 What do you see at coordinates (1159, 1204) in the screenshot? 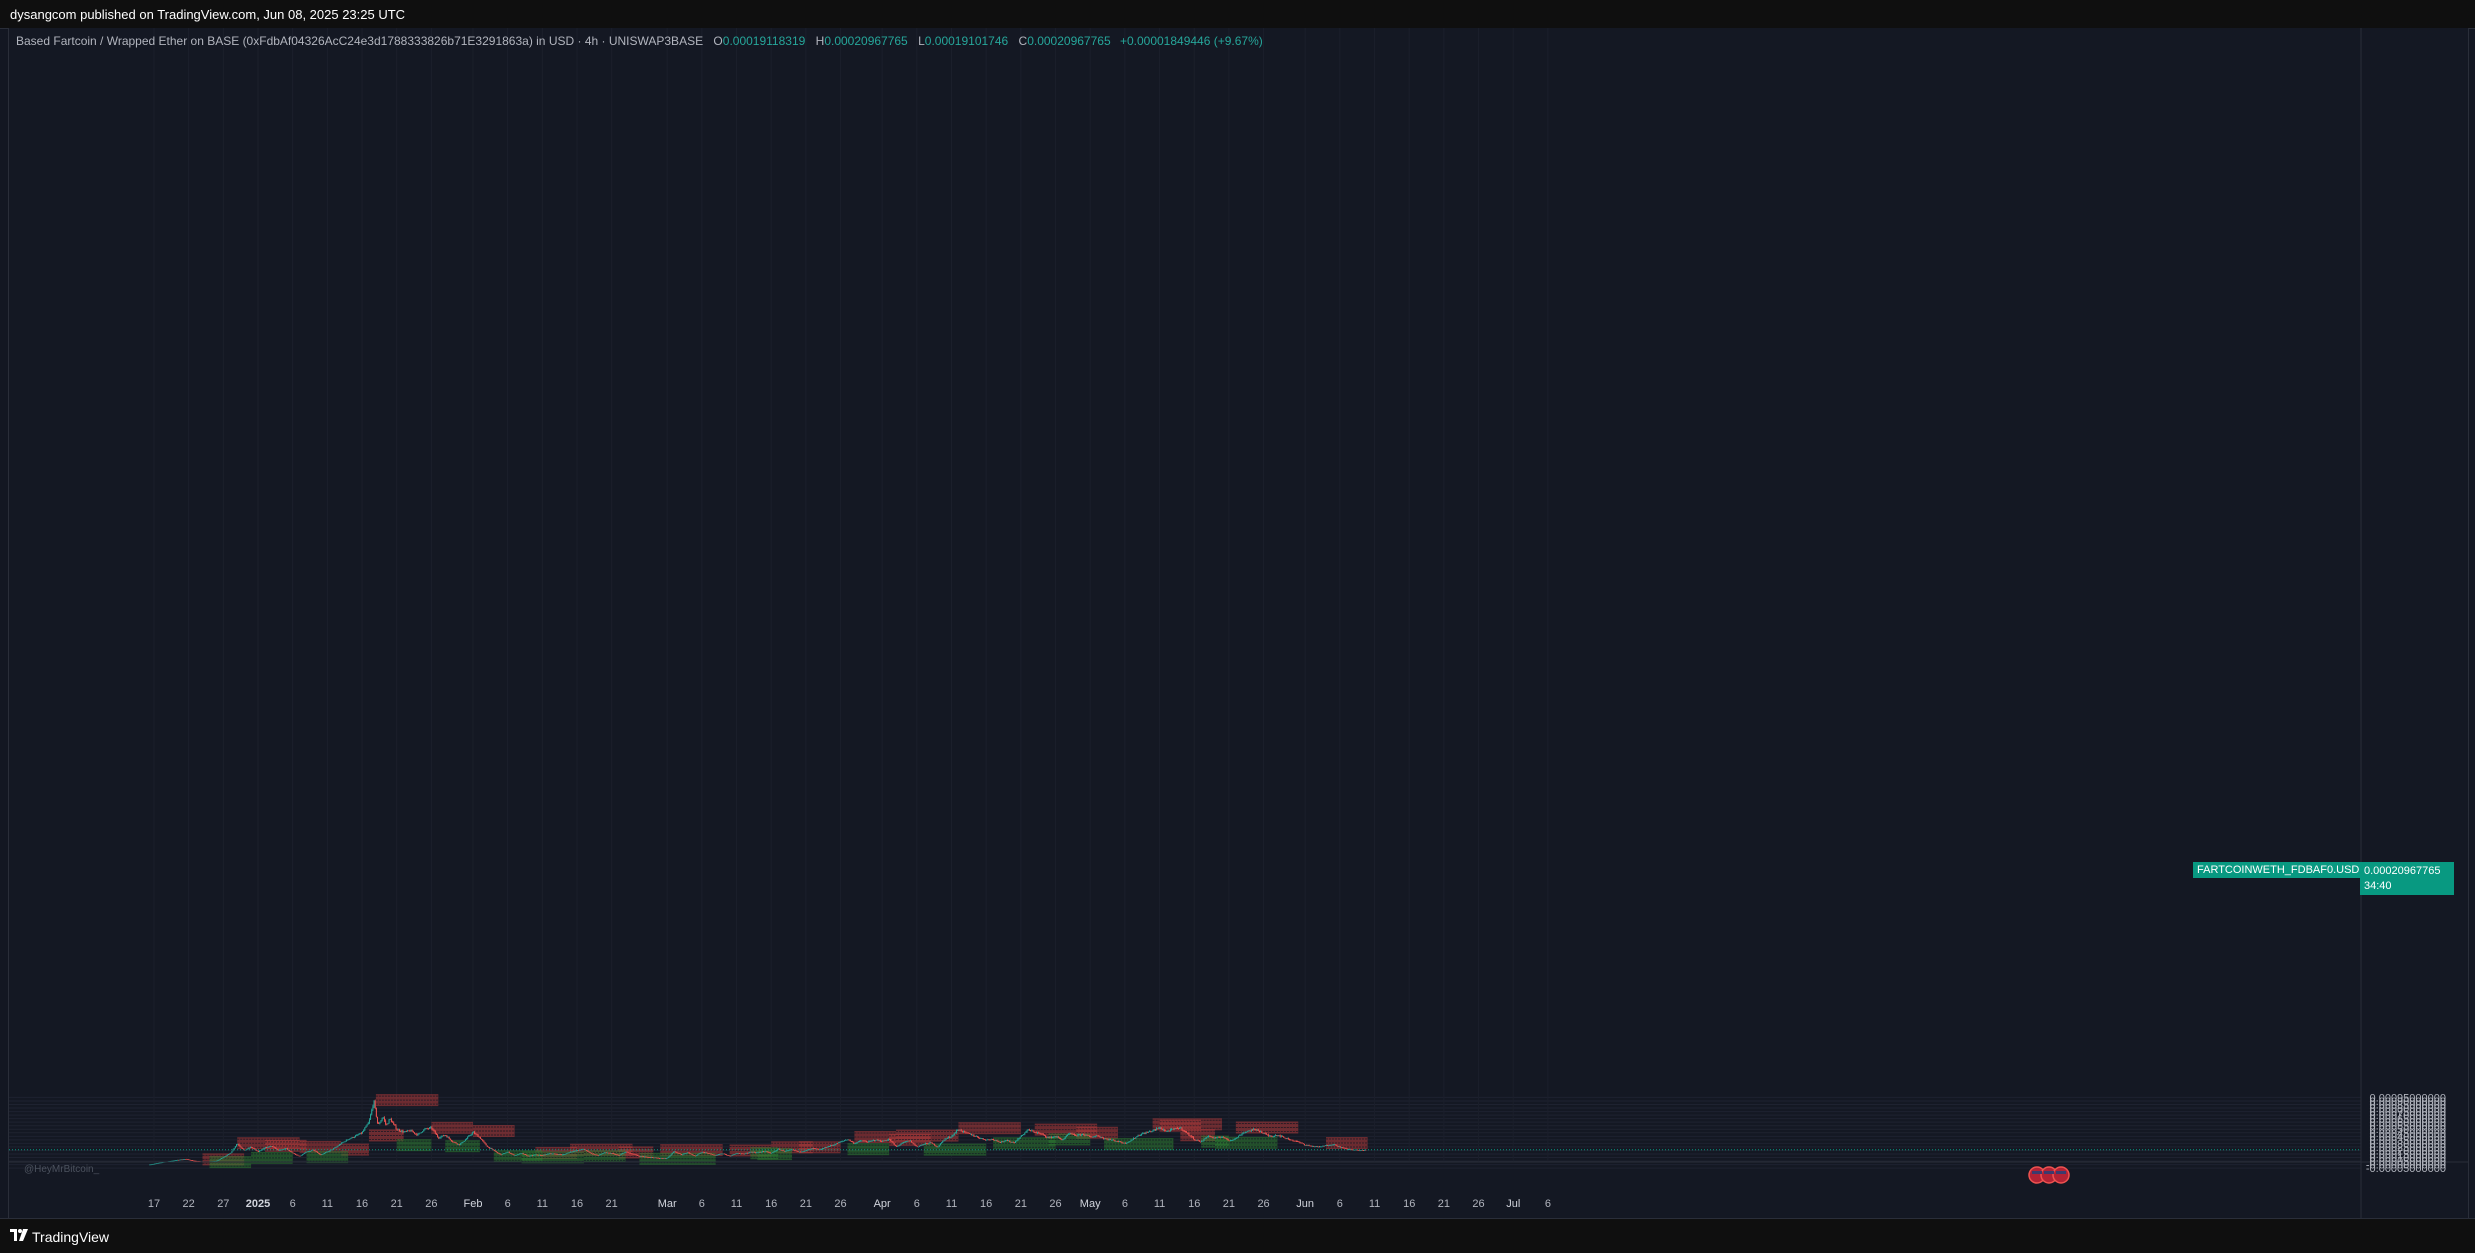
I see `time-tick-label: 11` at bounding box center [1159, 1204].